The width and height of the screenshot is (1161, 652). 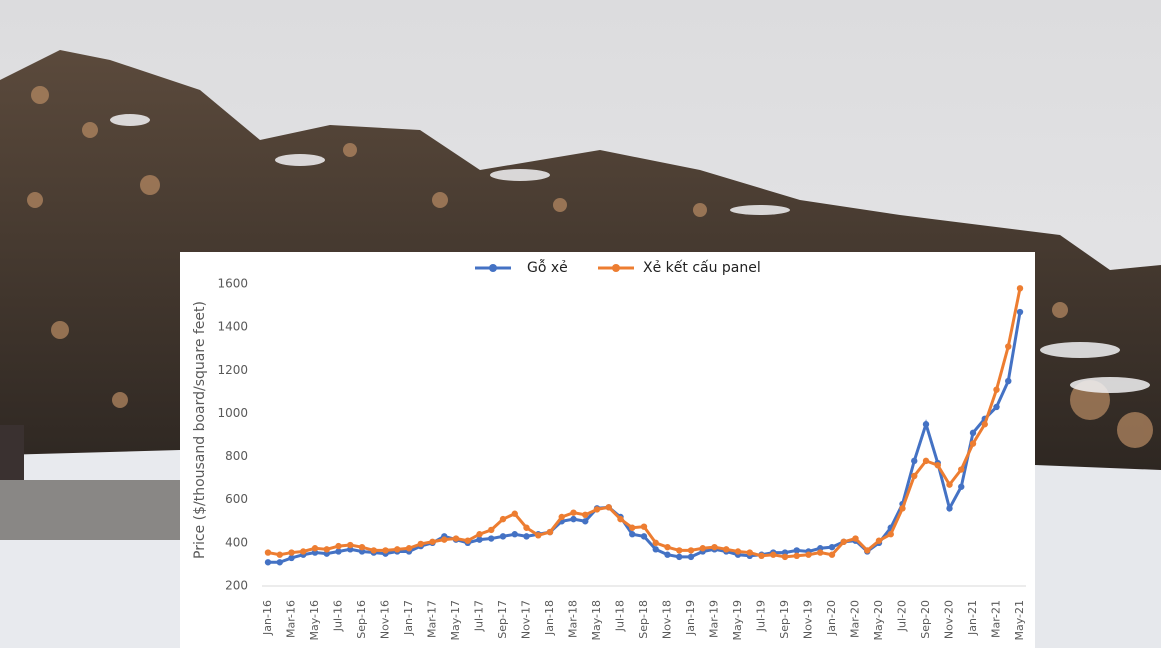 What do you see at coordinates (878, 620) in the screenshot?
I see `x-tick-label: May-20` at bounding box center [878, 620].